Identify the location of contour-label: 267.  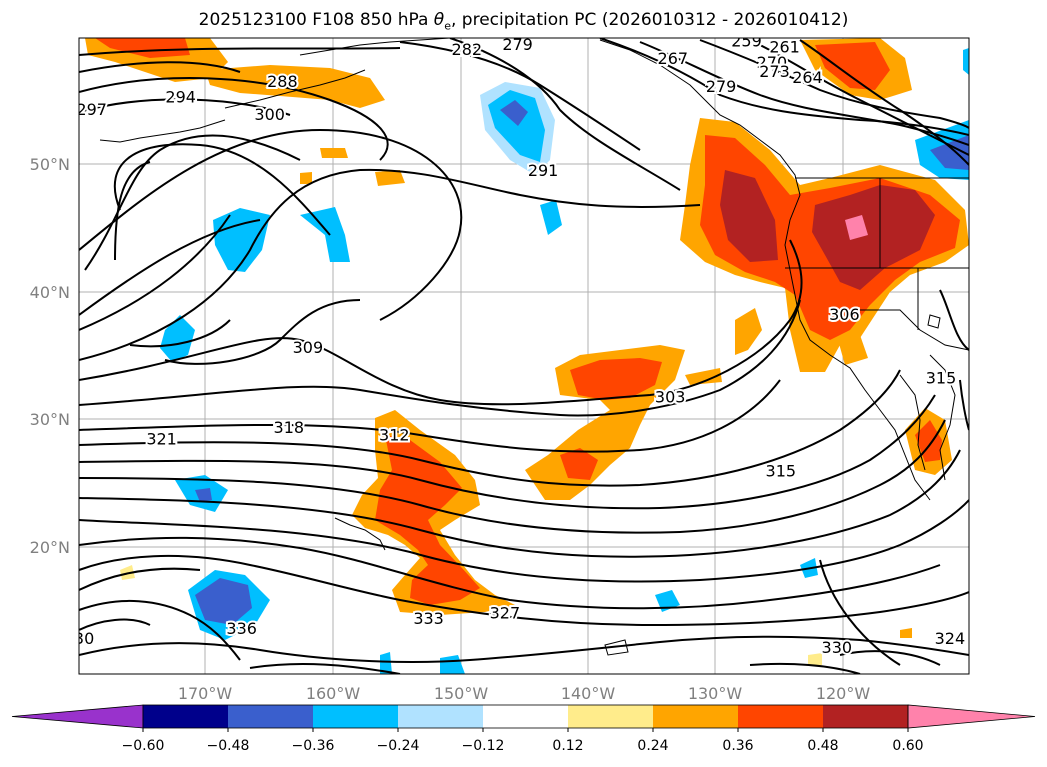
(673, 58).